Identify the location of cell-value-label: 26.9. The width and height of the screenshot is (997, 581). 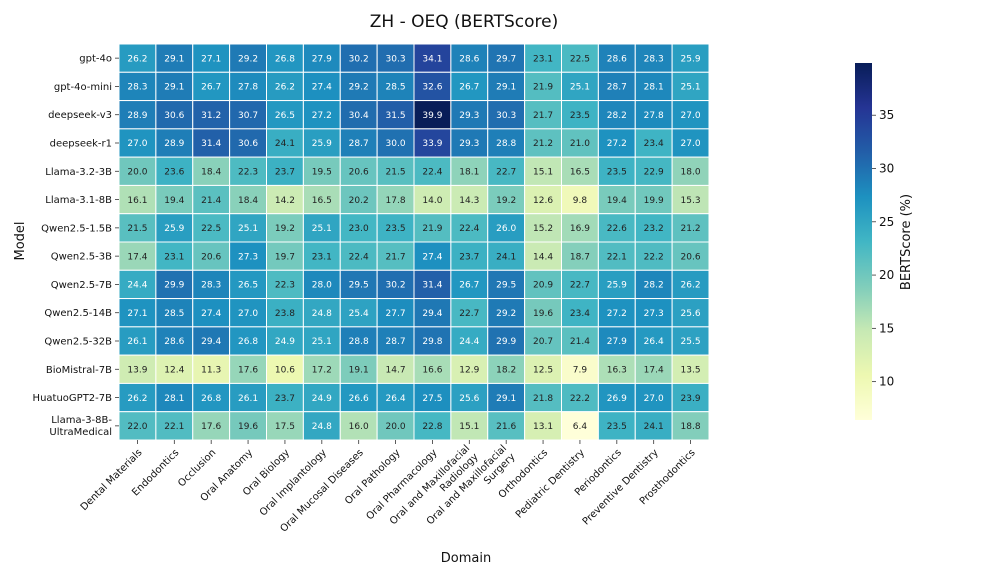
(617, 399).